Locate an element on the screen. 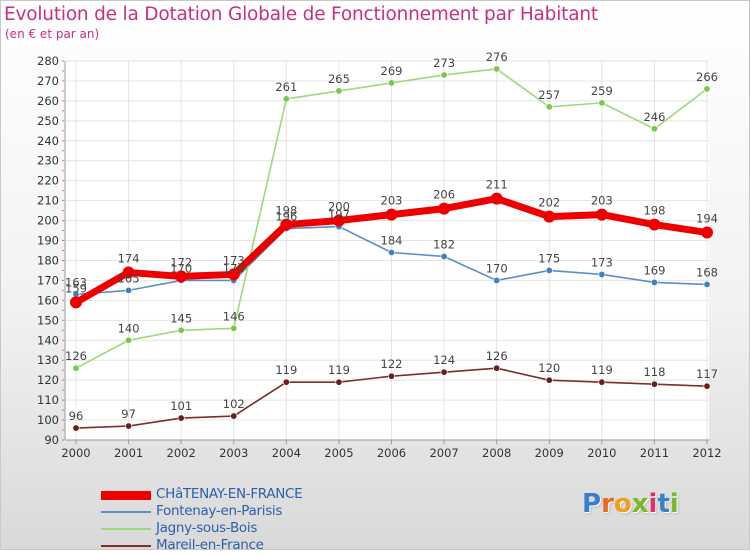 Image resolution: width=750 pixels, height=555 pixels. y-tick-label: 210 is located at coordinates (48, 201).